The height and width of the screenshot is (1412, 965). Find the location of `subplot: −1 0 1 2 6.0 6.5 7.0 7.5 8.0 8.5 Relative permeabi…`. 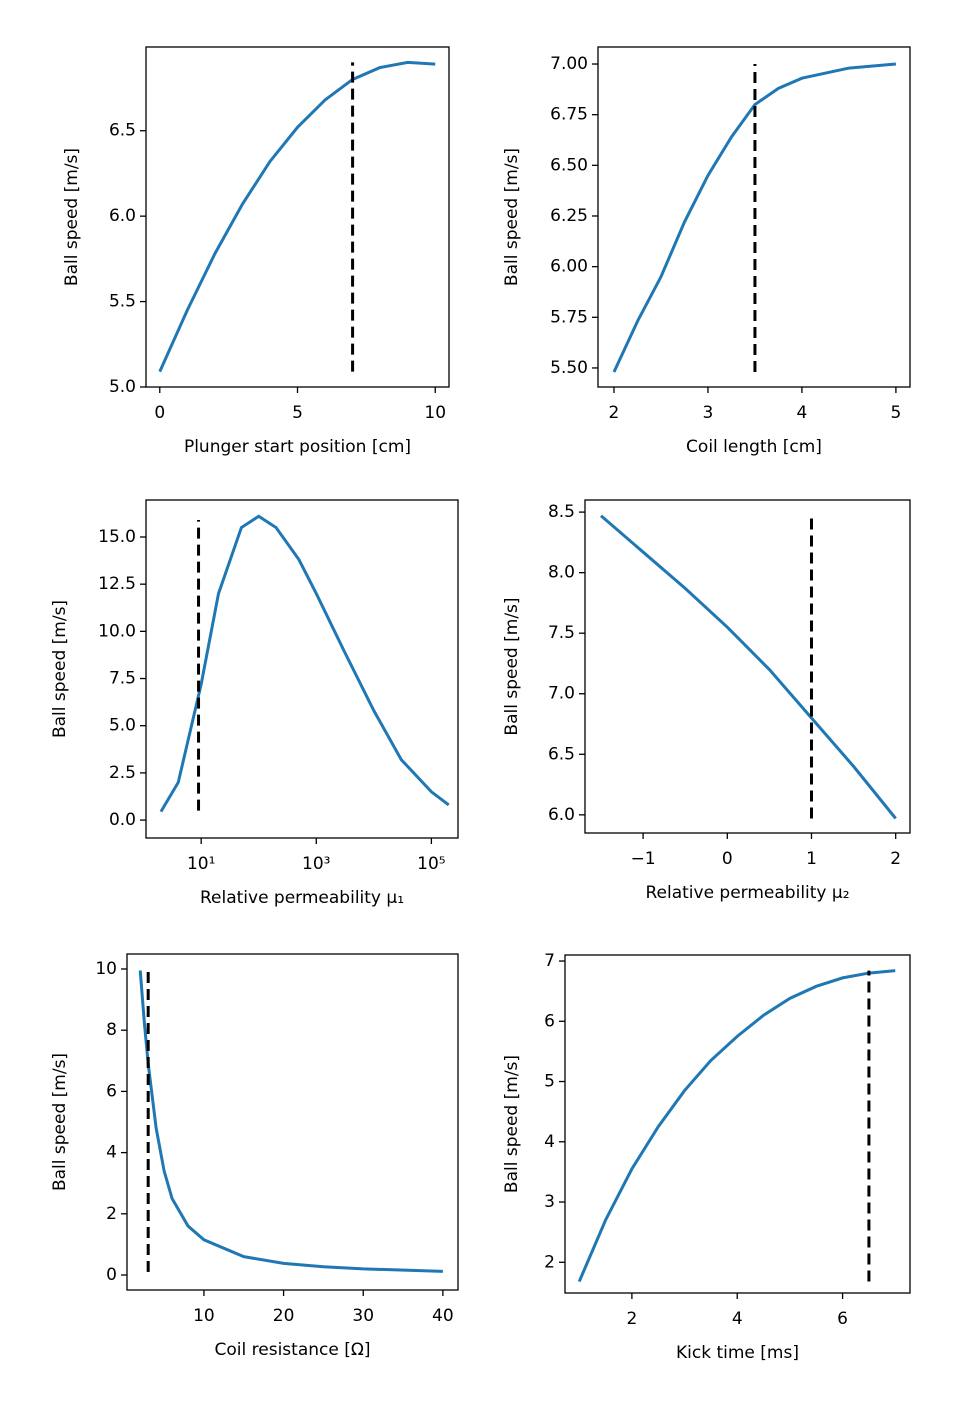

subplot: −1 0 1 2 6.0 6.5 7.0 7.5 8.0 8.5 Relative permeabi… is located at coordinates (706, 701).